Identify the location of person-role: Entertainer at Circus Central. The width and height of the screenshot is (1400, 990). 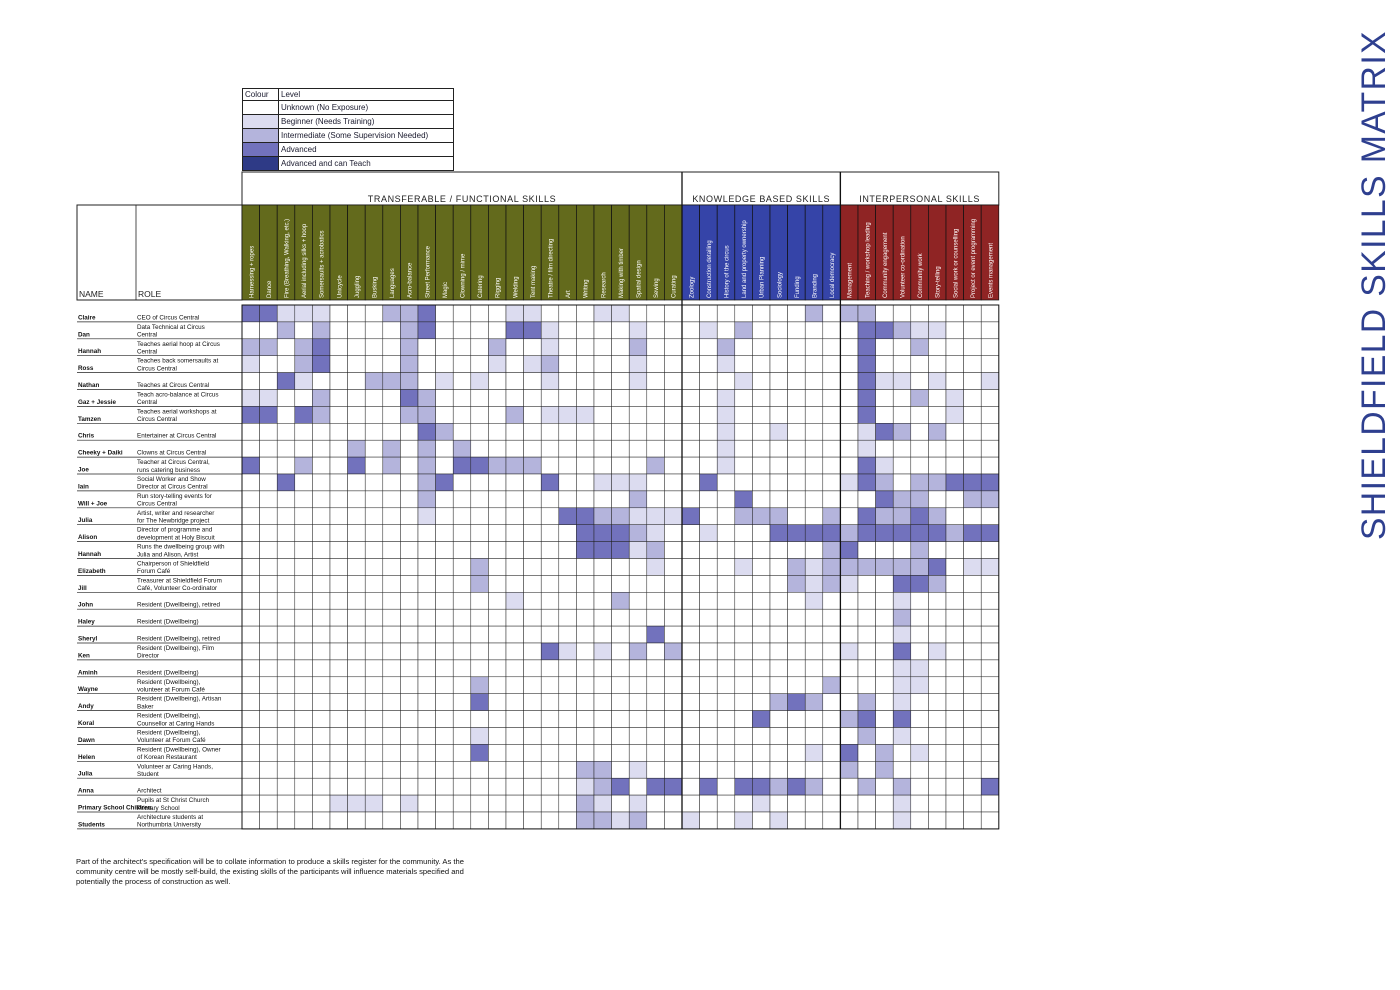
(176, 436).